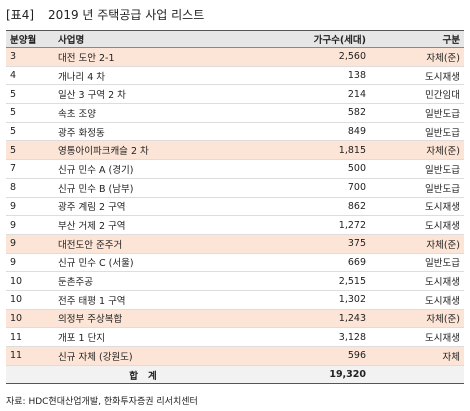  What do you see at coordinates (301, 169) in the screenshot?
I see `table-cell: 500` at bounding box center [301, 169].